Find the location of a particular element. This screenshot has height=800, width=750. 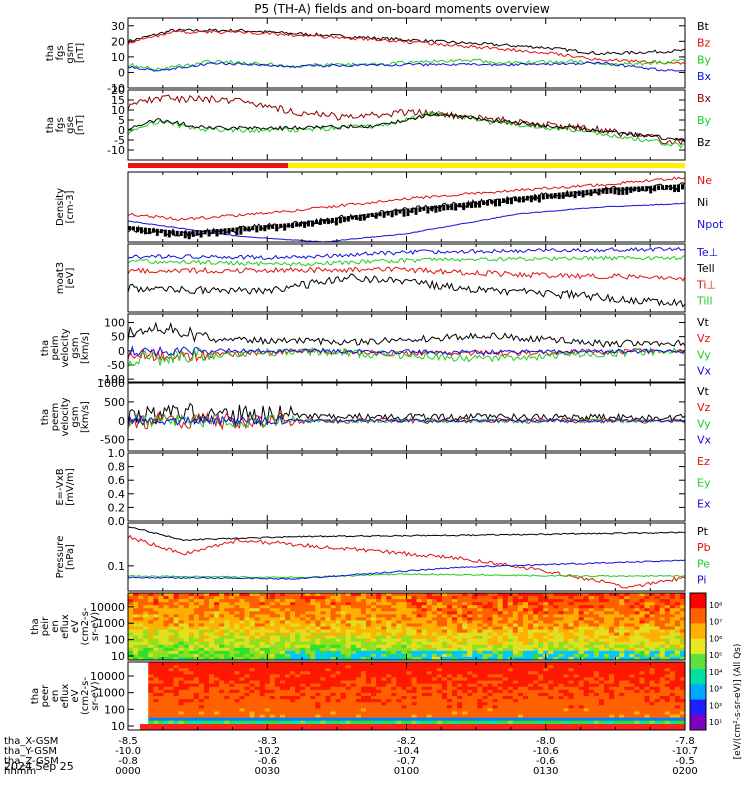

legend-pe: Pe is located at coordinates (703, 563).